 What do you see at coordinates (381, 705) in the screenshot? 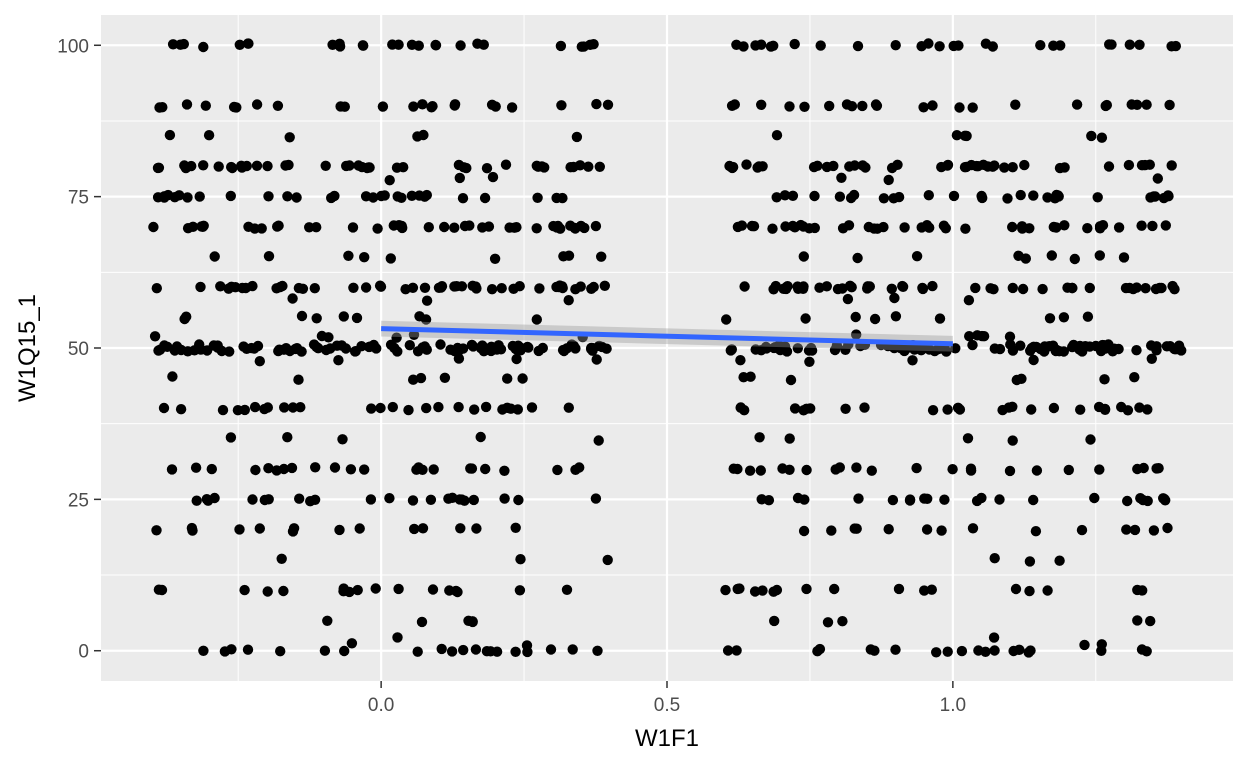
I see `x-tick-label: 0.0` at bounding box center [381, 705].